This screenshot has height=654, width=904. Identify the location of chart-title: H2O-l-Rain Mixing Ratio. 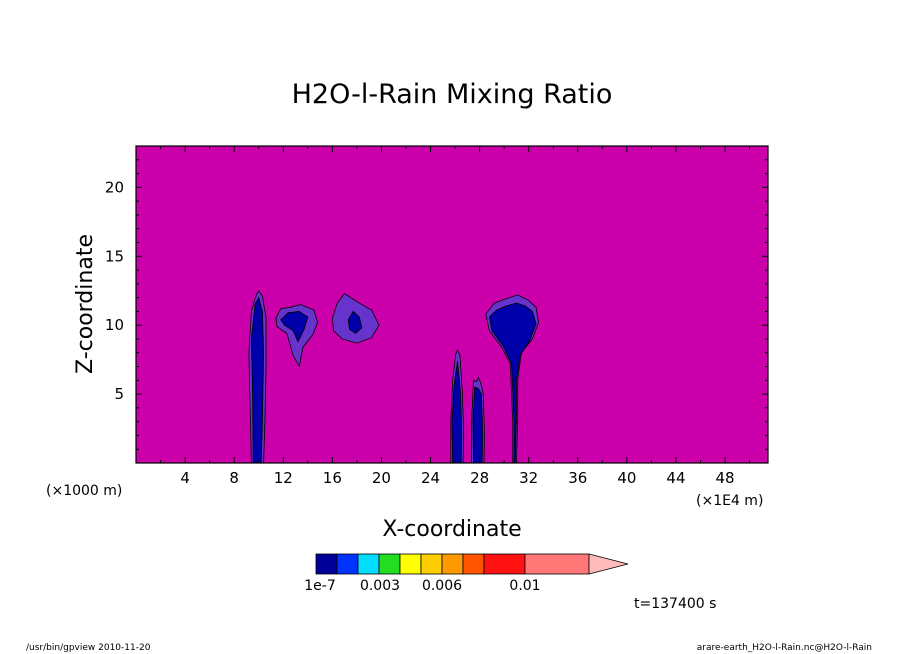
(452, 94).